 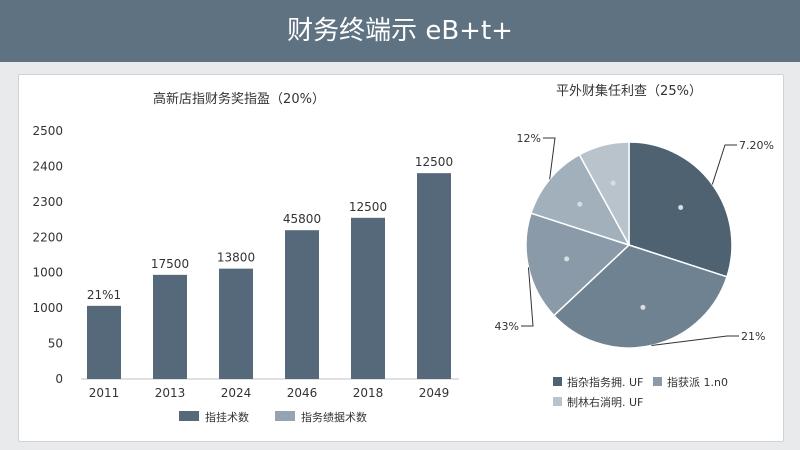 I want to click on pie-legend-label: 指获派 1.n0, so click(x=697, y=382).